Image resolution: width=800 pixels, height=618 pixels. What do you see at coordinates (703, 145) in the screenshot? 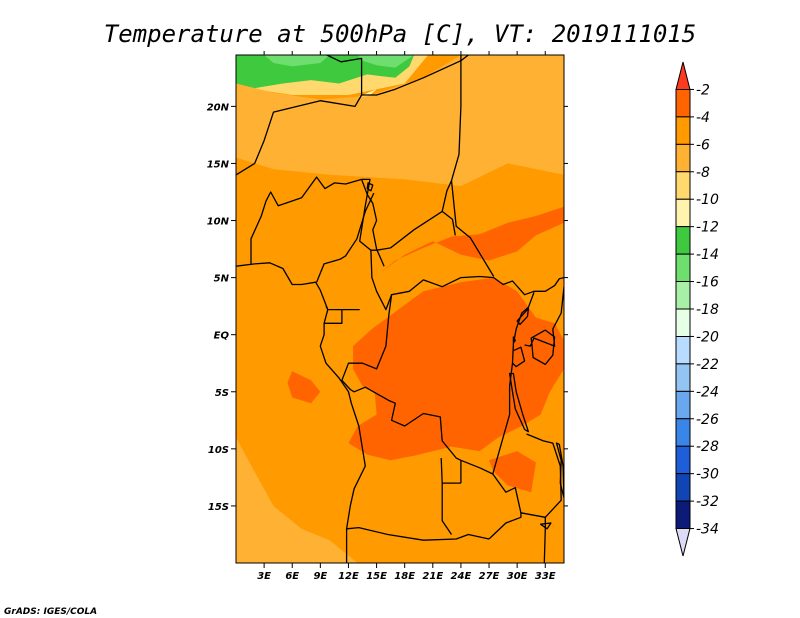
I see `colorbar-label-2: -6` at bounding box center [703, 145].